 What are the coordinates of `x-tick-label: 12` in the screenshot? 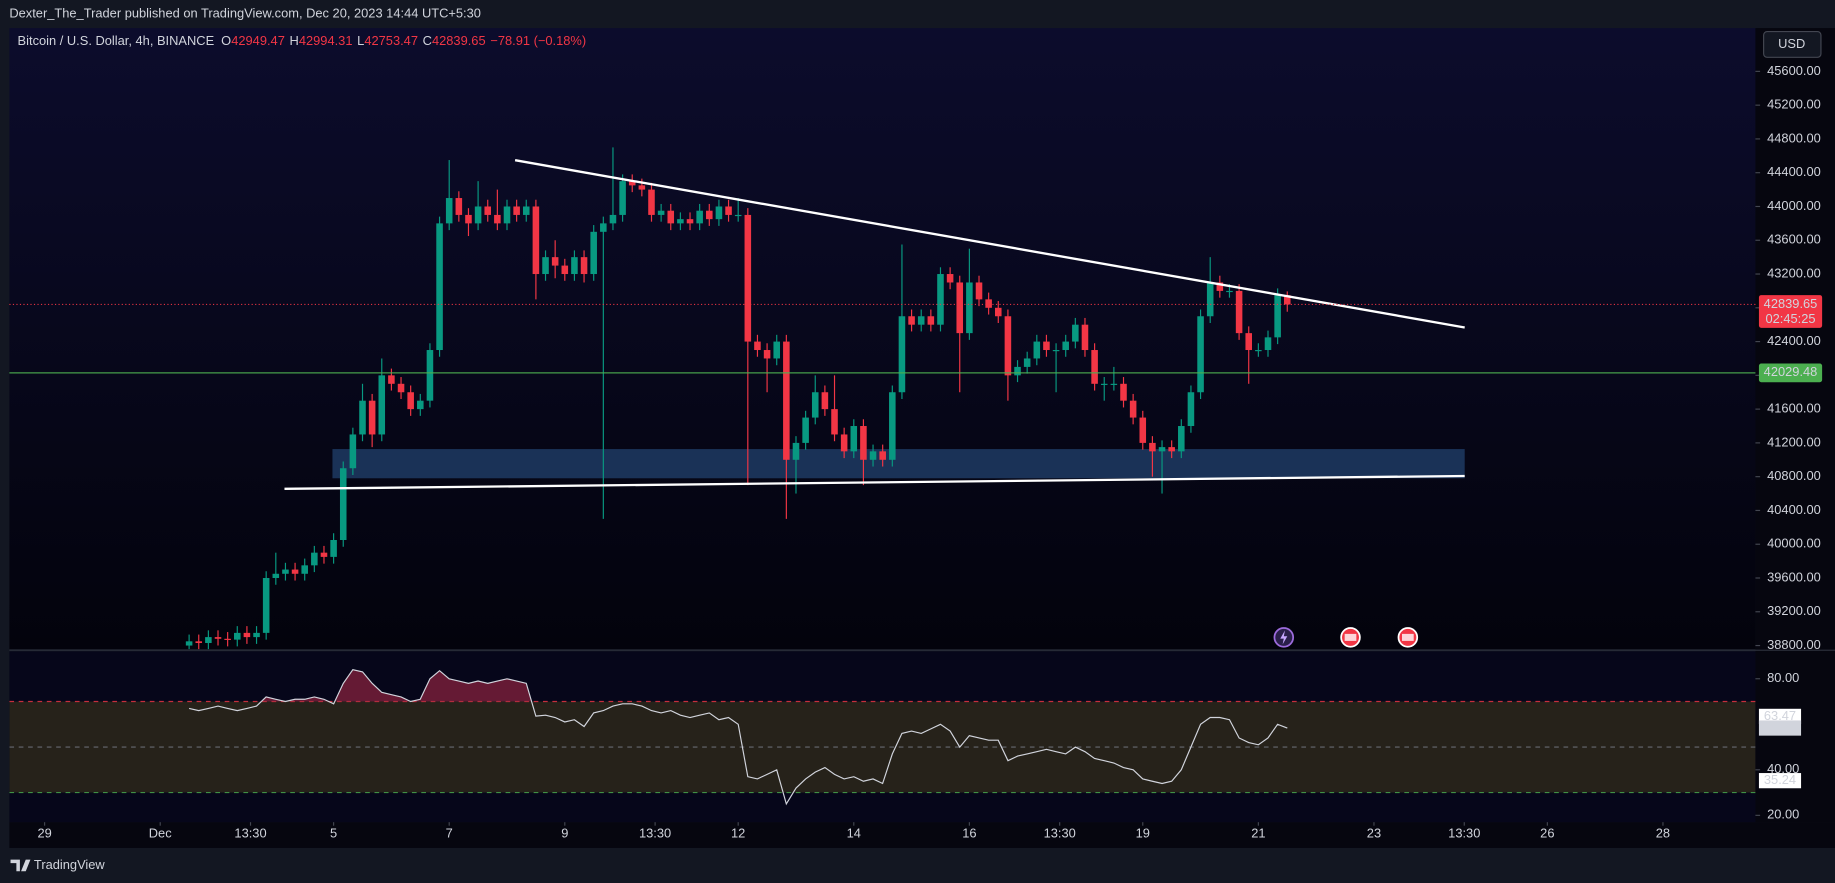 It's located at (738, 832).